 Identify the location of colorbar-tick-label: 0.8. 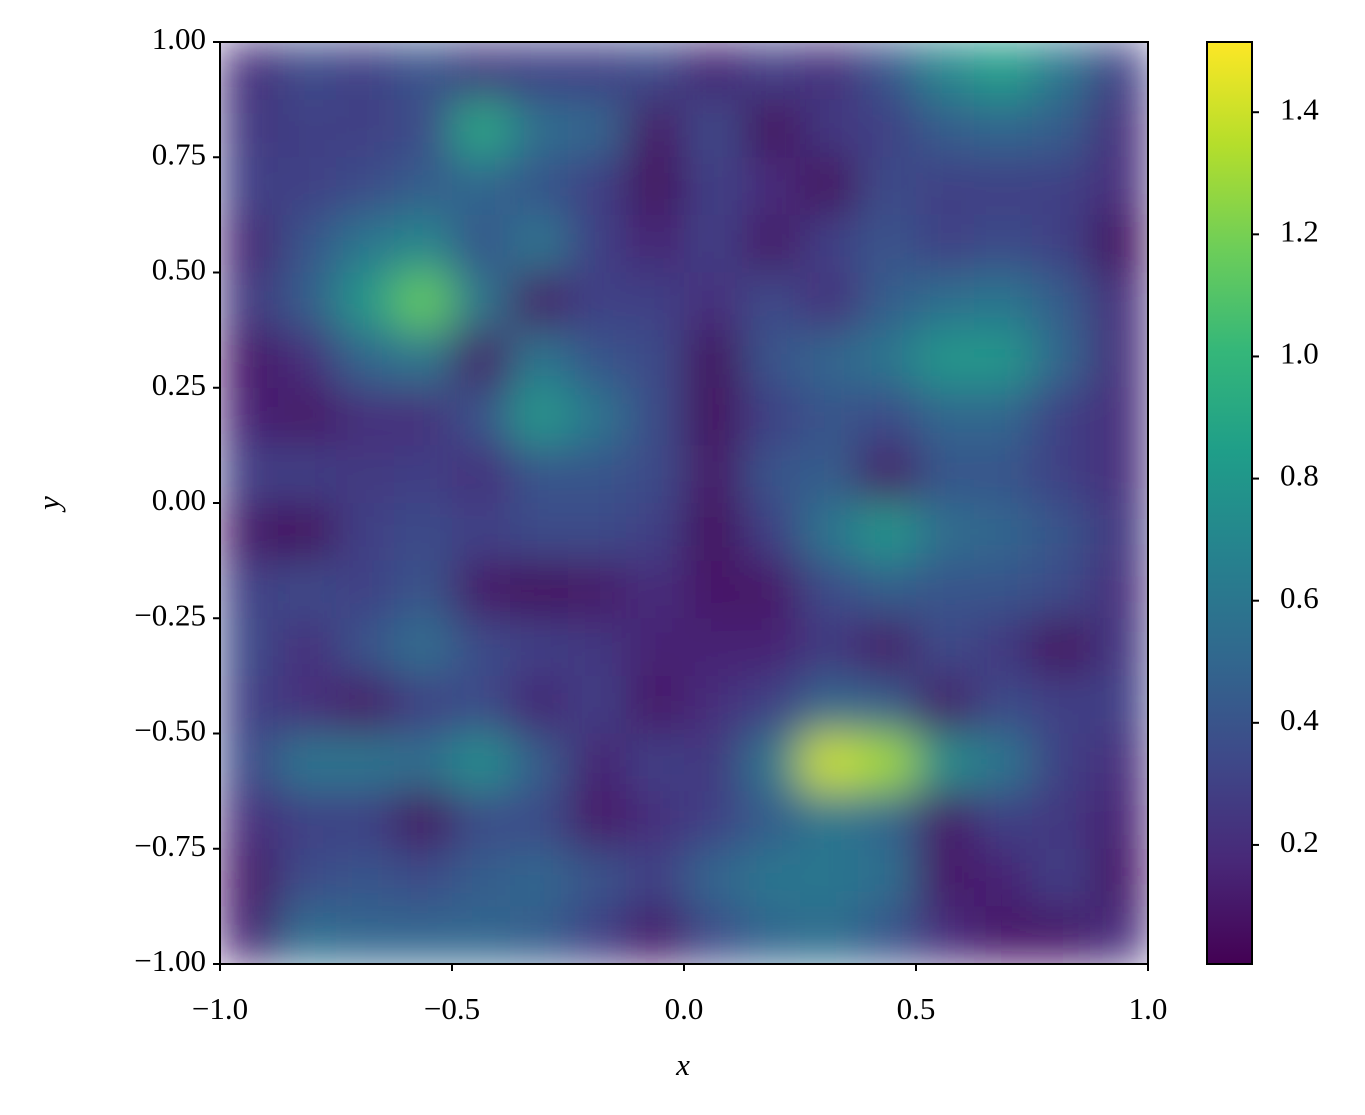
(1299, 475).